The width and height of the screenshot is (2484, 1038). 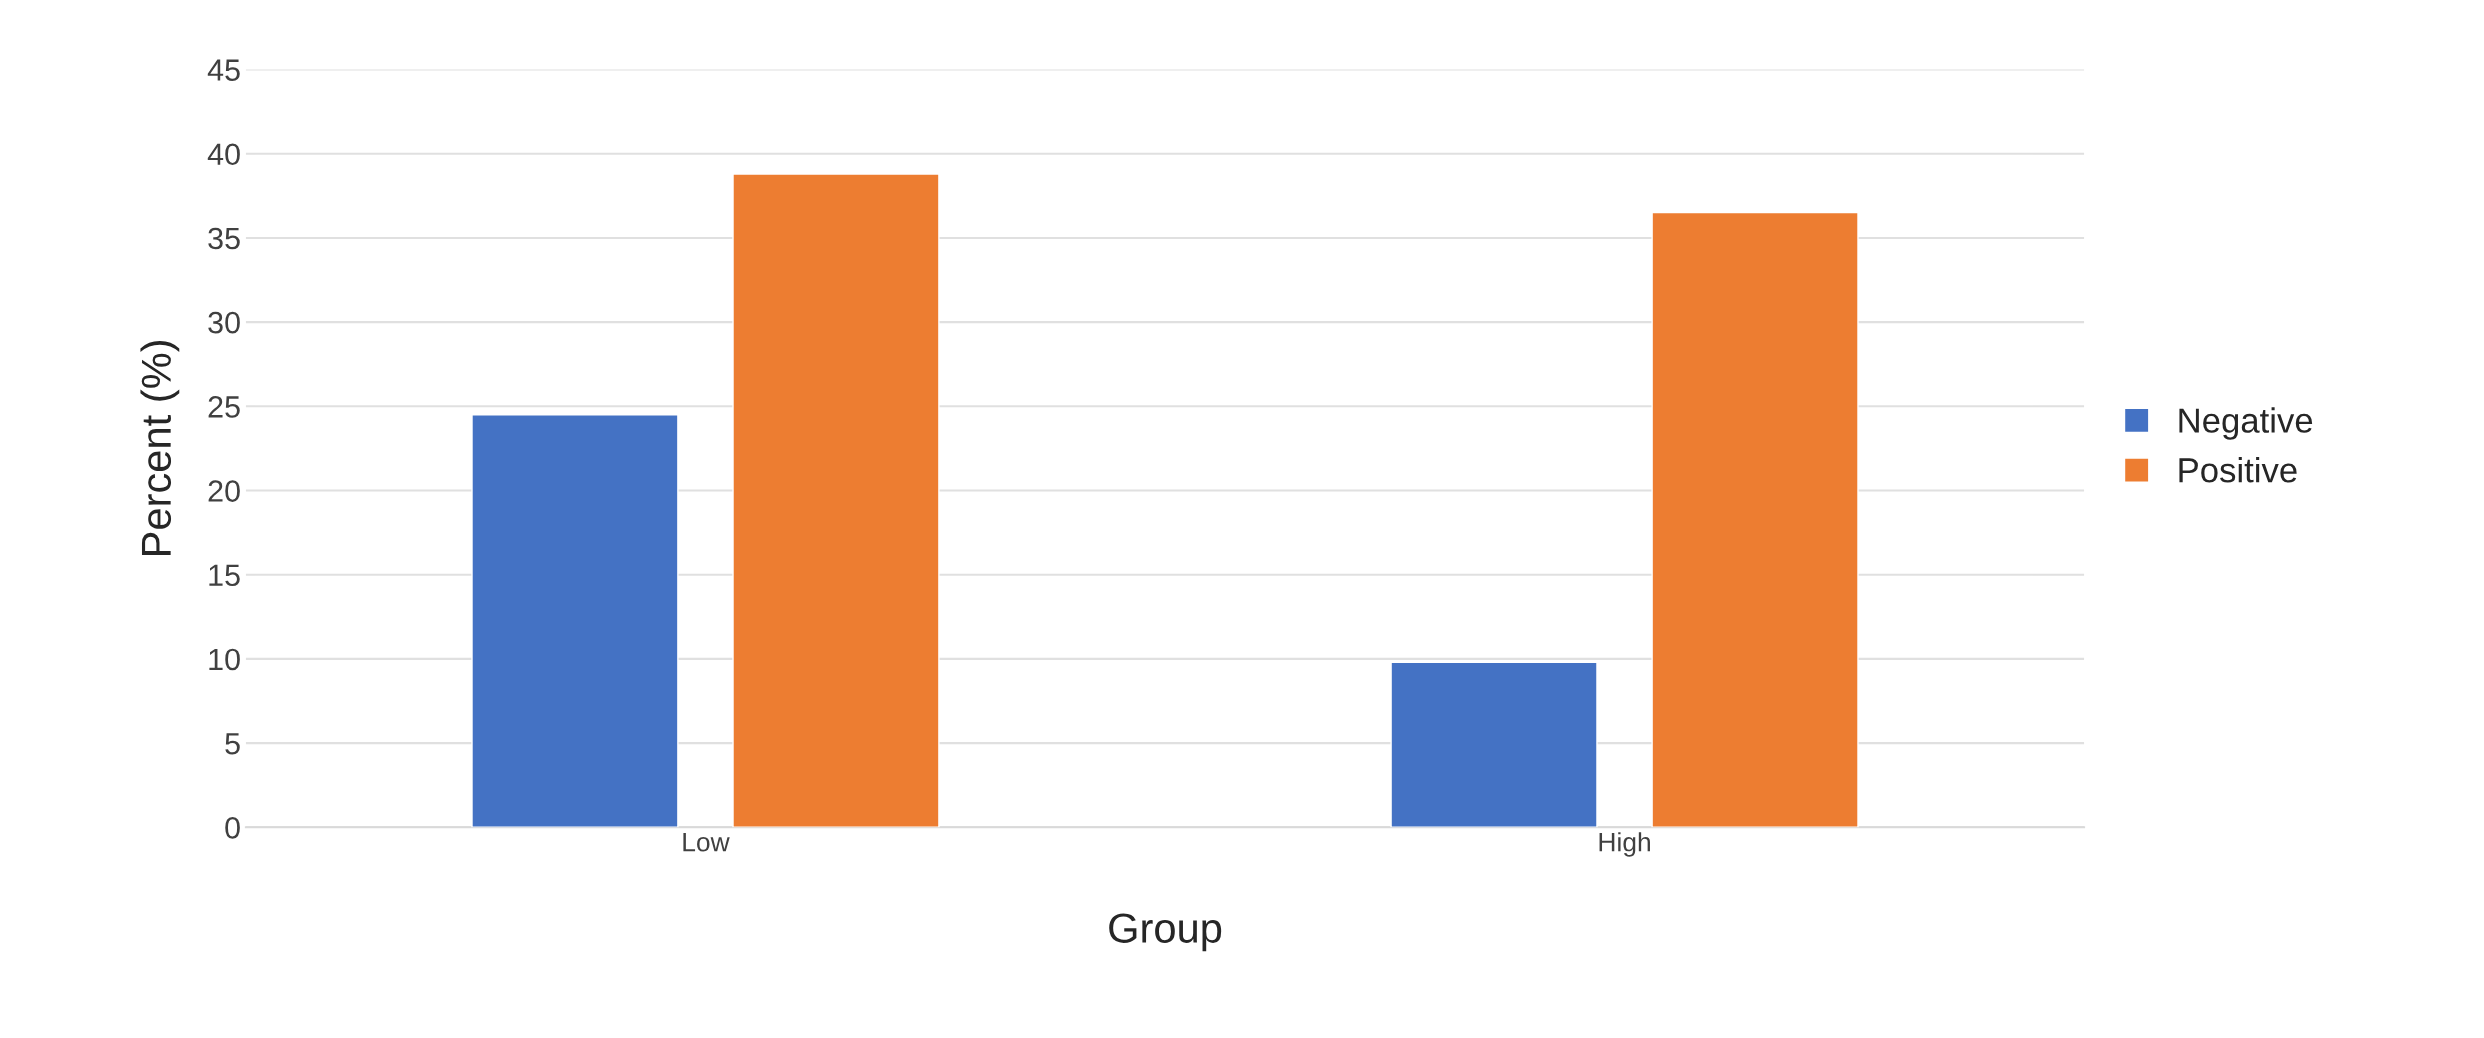 I want to click on y-tick-label: 5, so click(x=232, y=744).